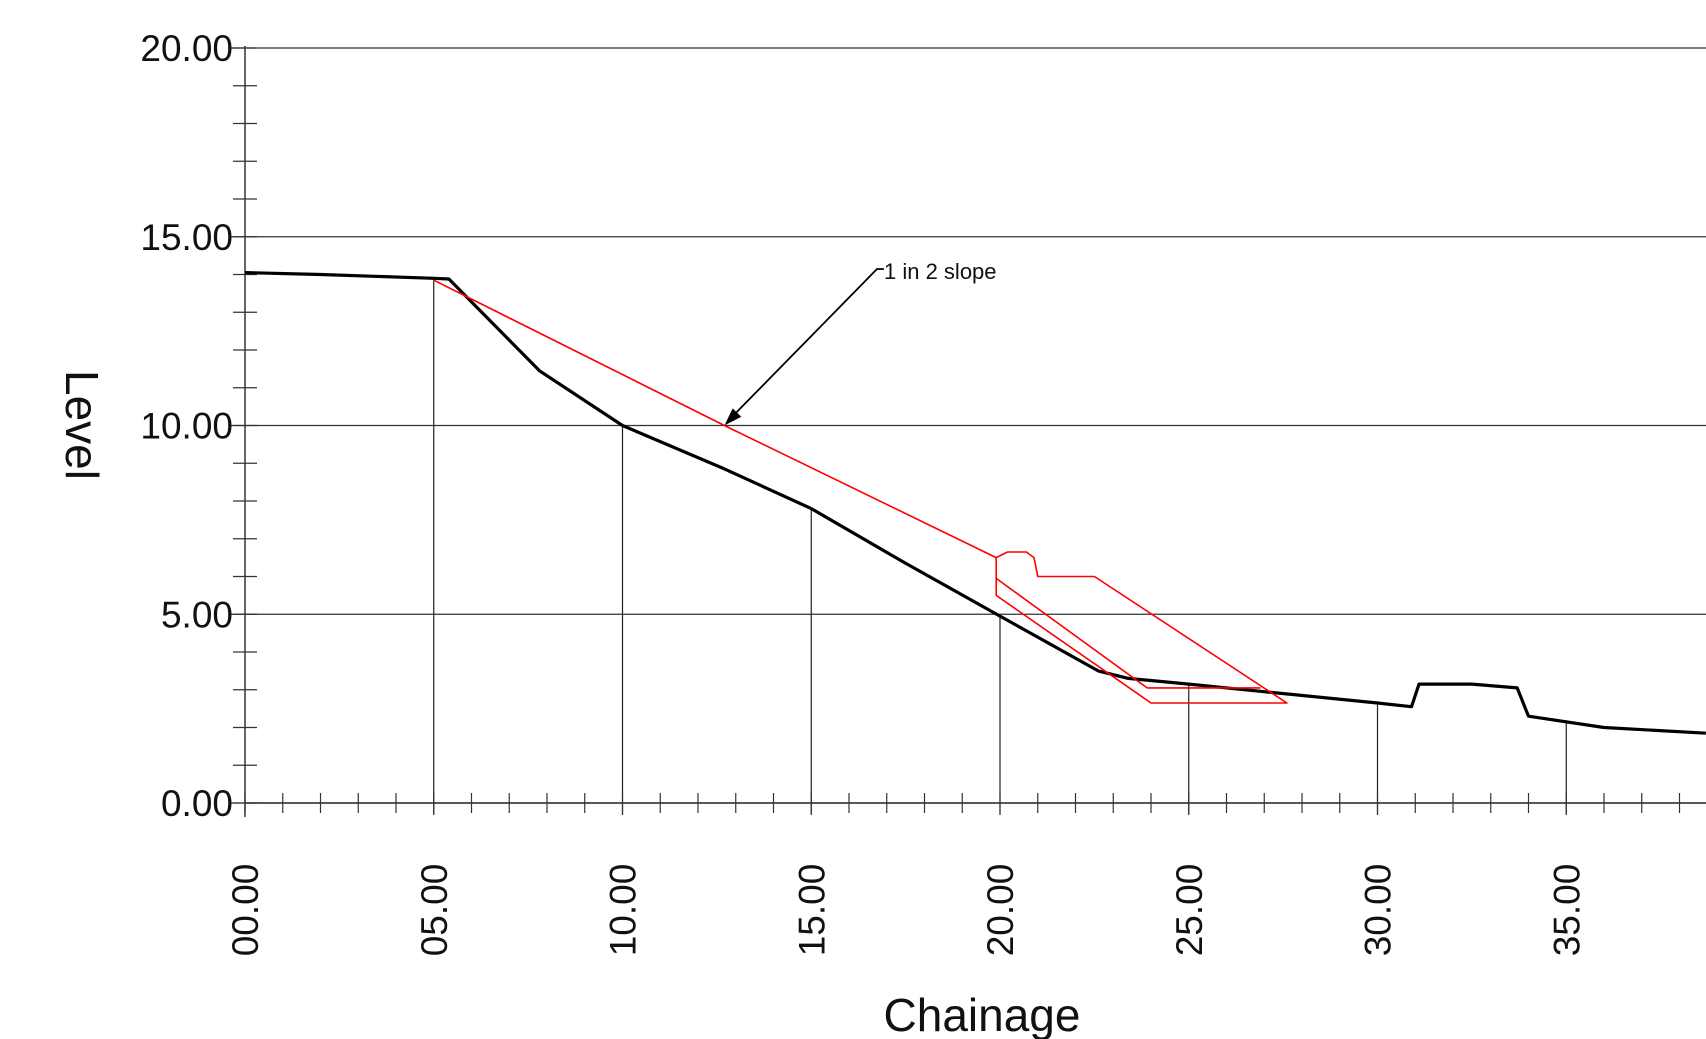  Describe the element at coordinates (1000, 910) in the screenshot. I see `x-tick-label: 20.00` at that location.